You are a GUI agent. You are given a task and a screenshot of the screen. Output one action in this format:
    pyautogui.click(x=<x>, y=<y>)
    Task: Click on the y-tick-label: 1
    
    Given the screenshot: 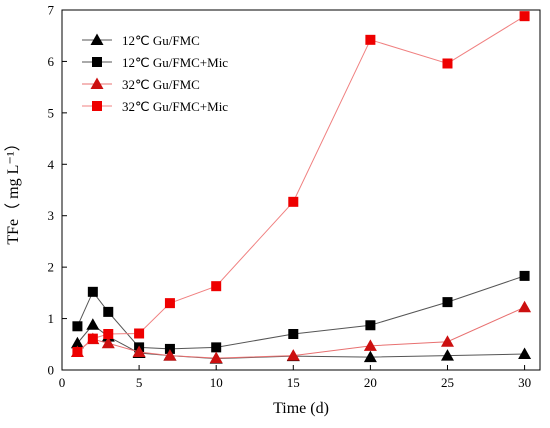 What is the action you would take?
    pyautogui.click(x=51, y=318)
    